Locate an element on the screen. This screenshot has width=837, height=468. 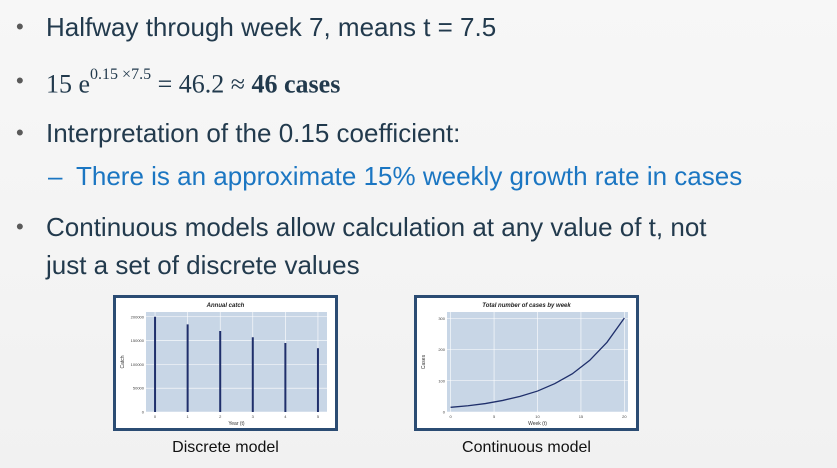
y-tick-label: 200000 is located at coordinates (138, 316).